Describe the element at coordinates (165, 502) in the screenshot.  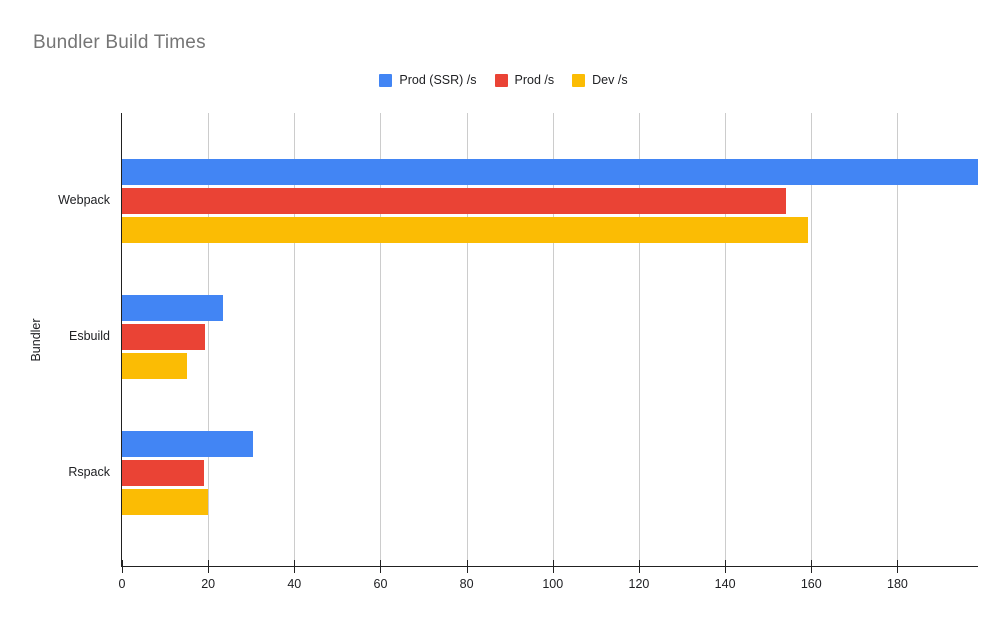
I see `bar-rspack-dev-s` at that location.